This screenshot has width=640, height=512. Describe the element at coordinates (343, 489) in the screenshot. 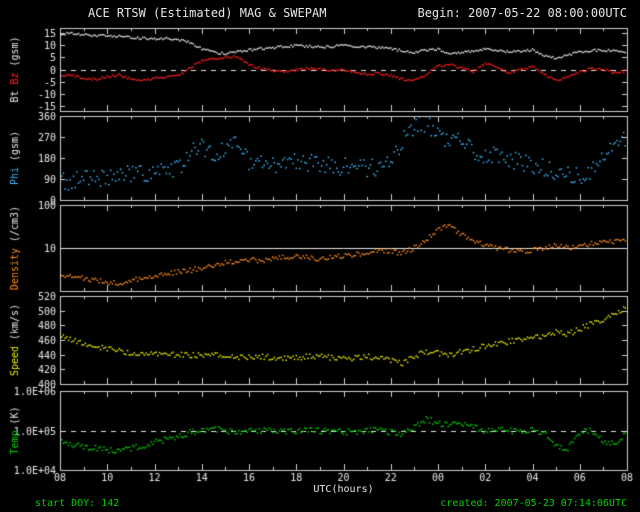

I see `x-axis-label: UTC(hours)` at that location.